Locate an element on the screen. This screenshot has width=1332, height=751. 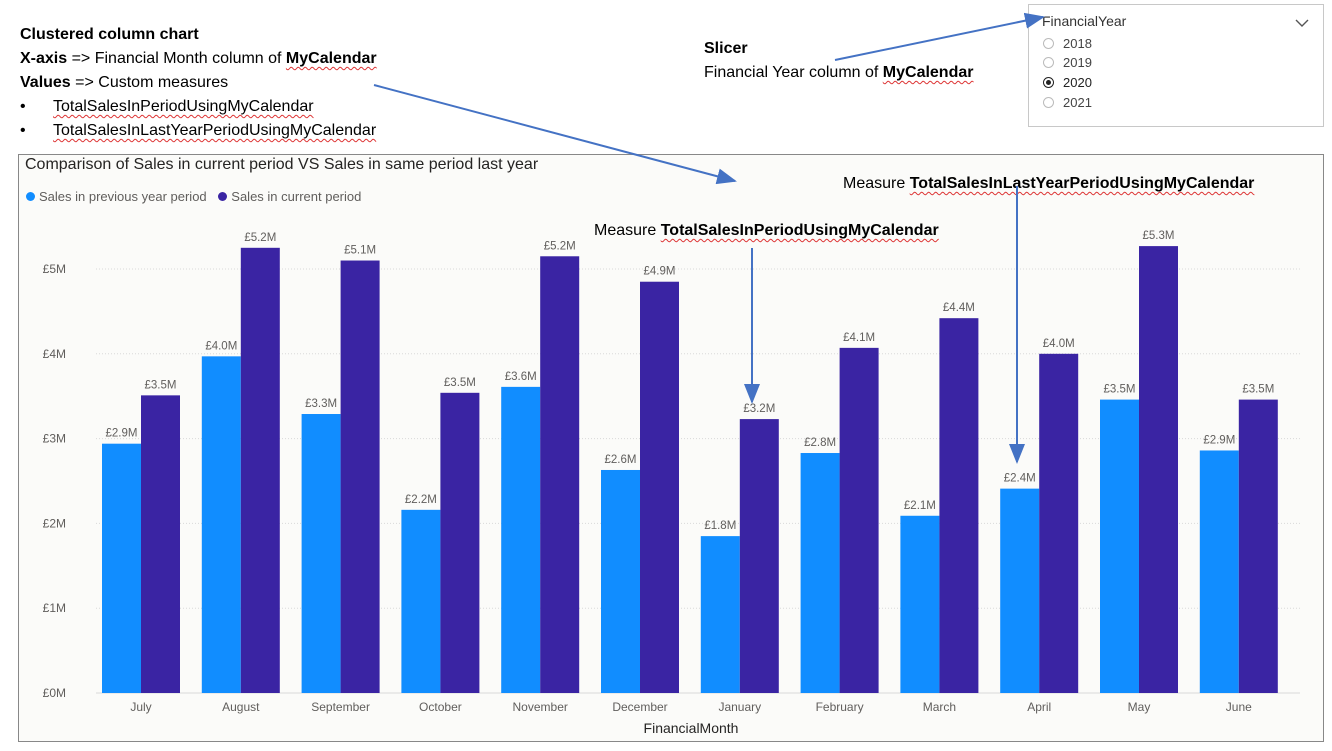
x-tick-label: May is located at coordinates (1139, 707).